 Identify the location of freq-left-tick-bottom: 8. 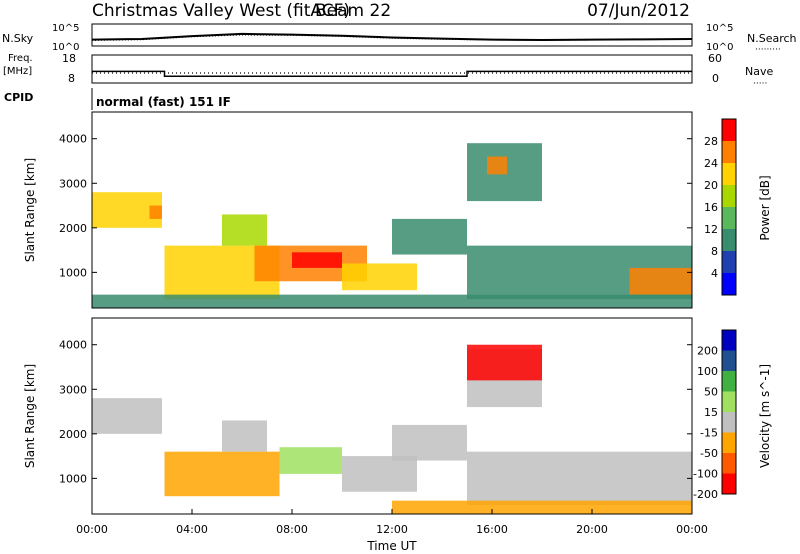
(71, 78).